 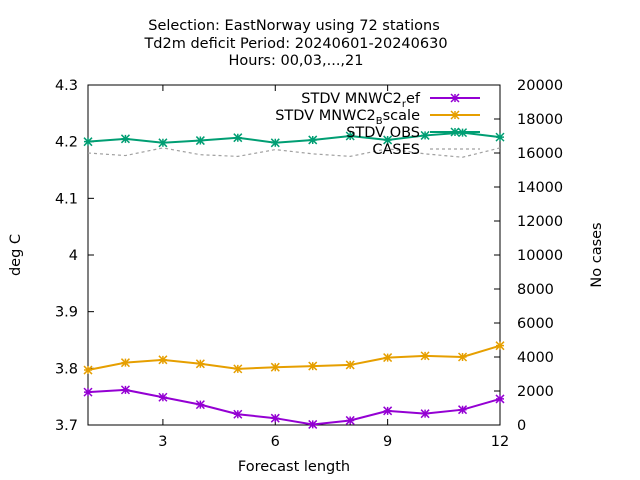 I want to click on y2-tick-label: 6000, so click(x=535, y=324).